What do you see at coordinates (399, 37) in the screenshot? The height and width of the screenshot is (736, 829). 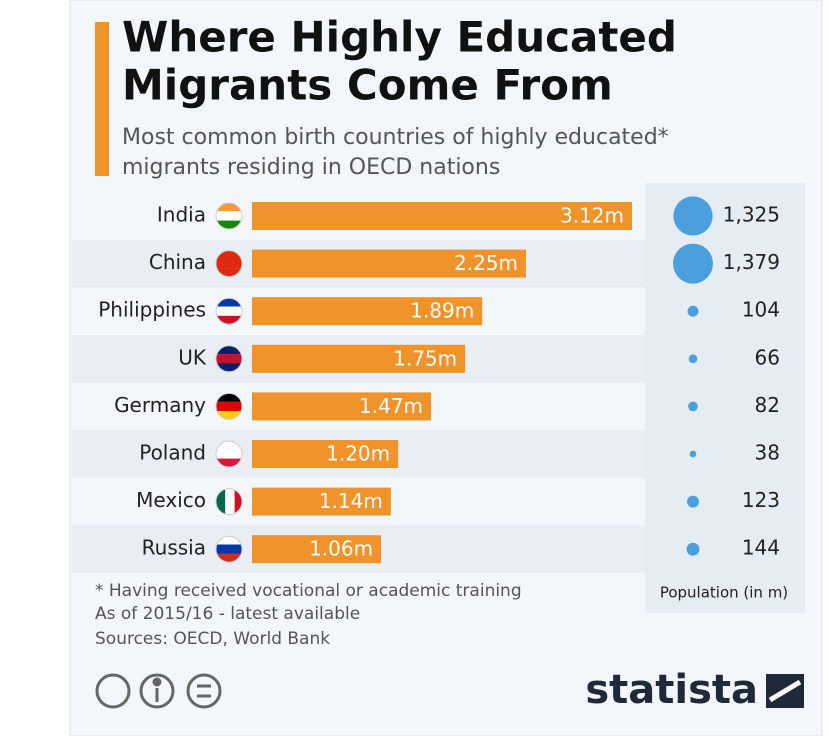 I see `title: Where Highly Educated` at bounding box center [399, 37].